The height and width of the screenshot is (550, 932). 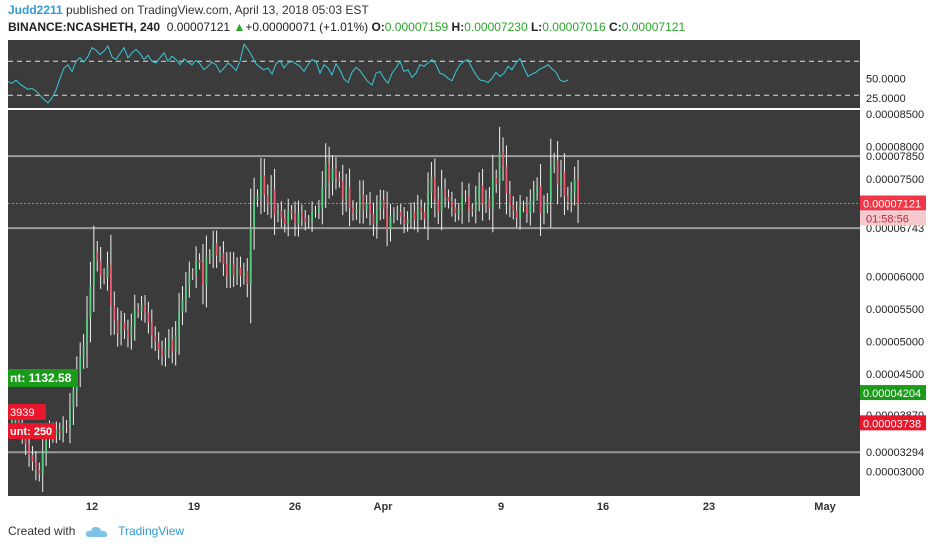 I want to click on created-with-text: Created with, so click(x=42, y=531).